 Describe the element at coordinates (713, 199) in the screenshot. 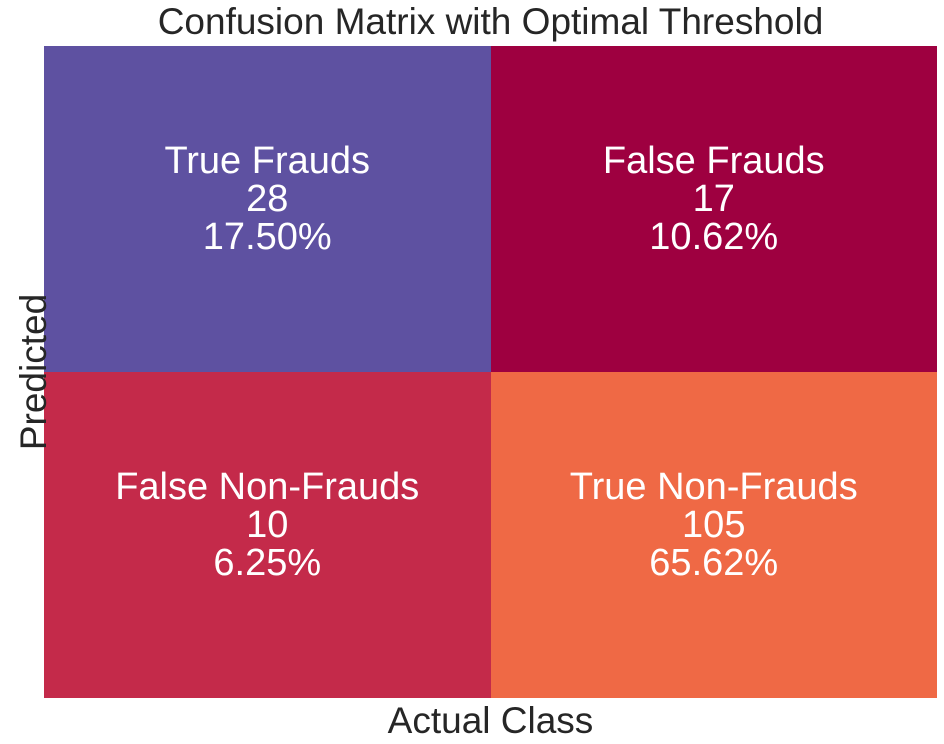

I see `cell-count: 17` at that location.